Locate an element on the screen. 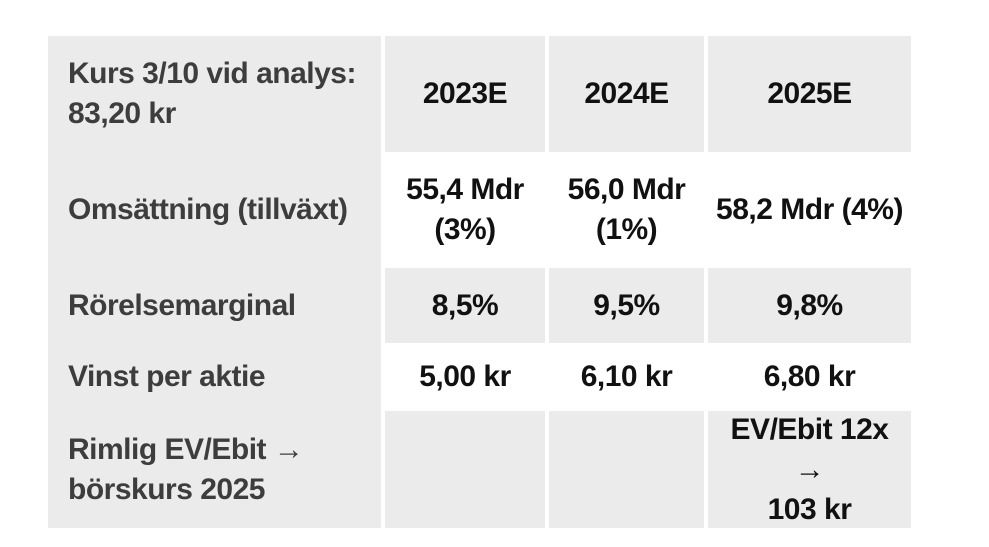 The width and height of the screenshot is (989, 547). header-cell-2024e: 2024E is located at coordinates (626, 94).